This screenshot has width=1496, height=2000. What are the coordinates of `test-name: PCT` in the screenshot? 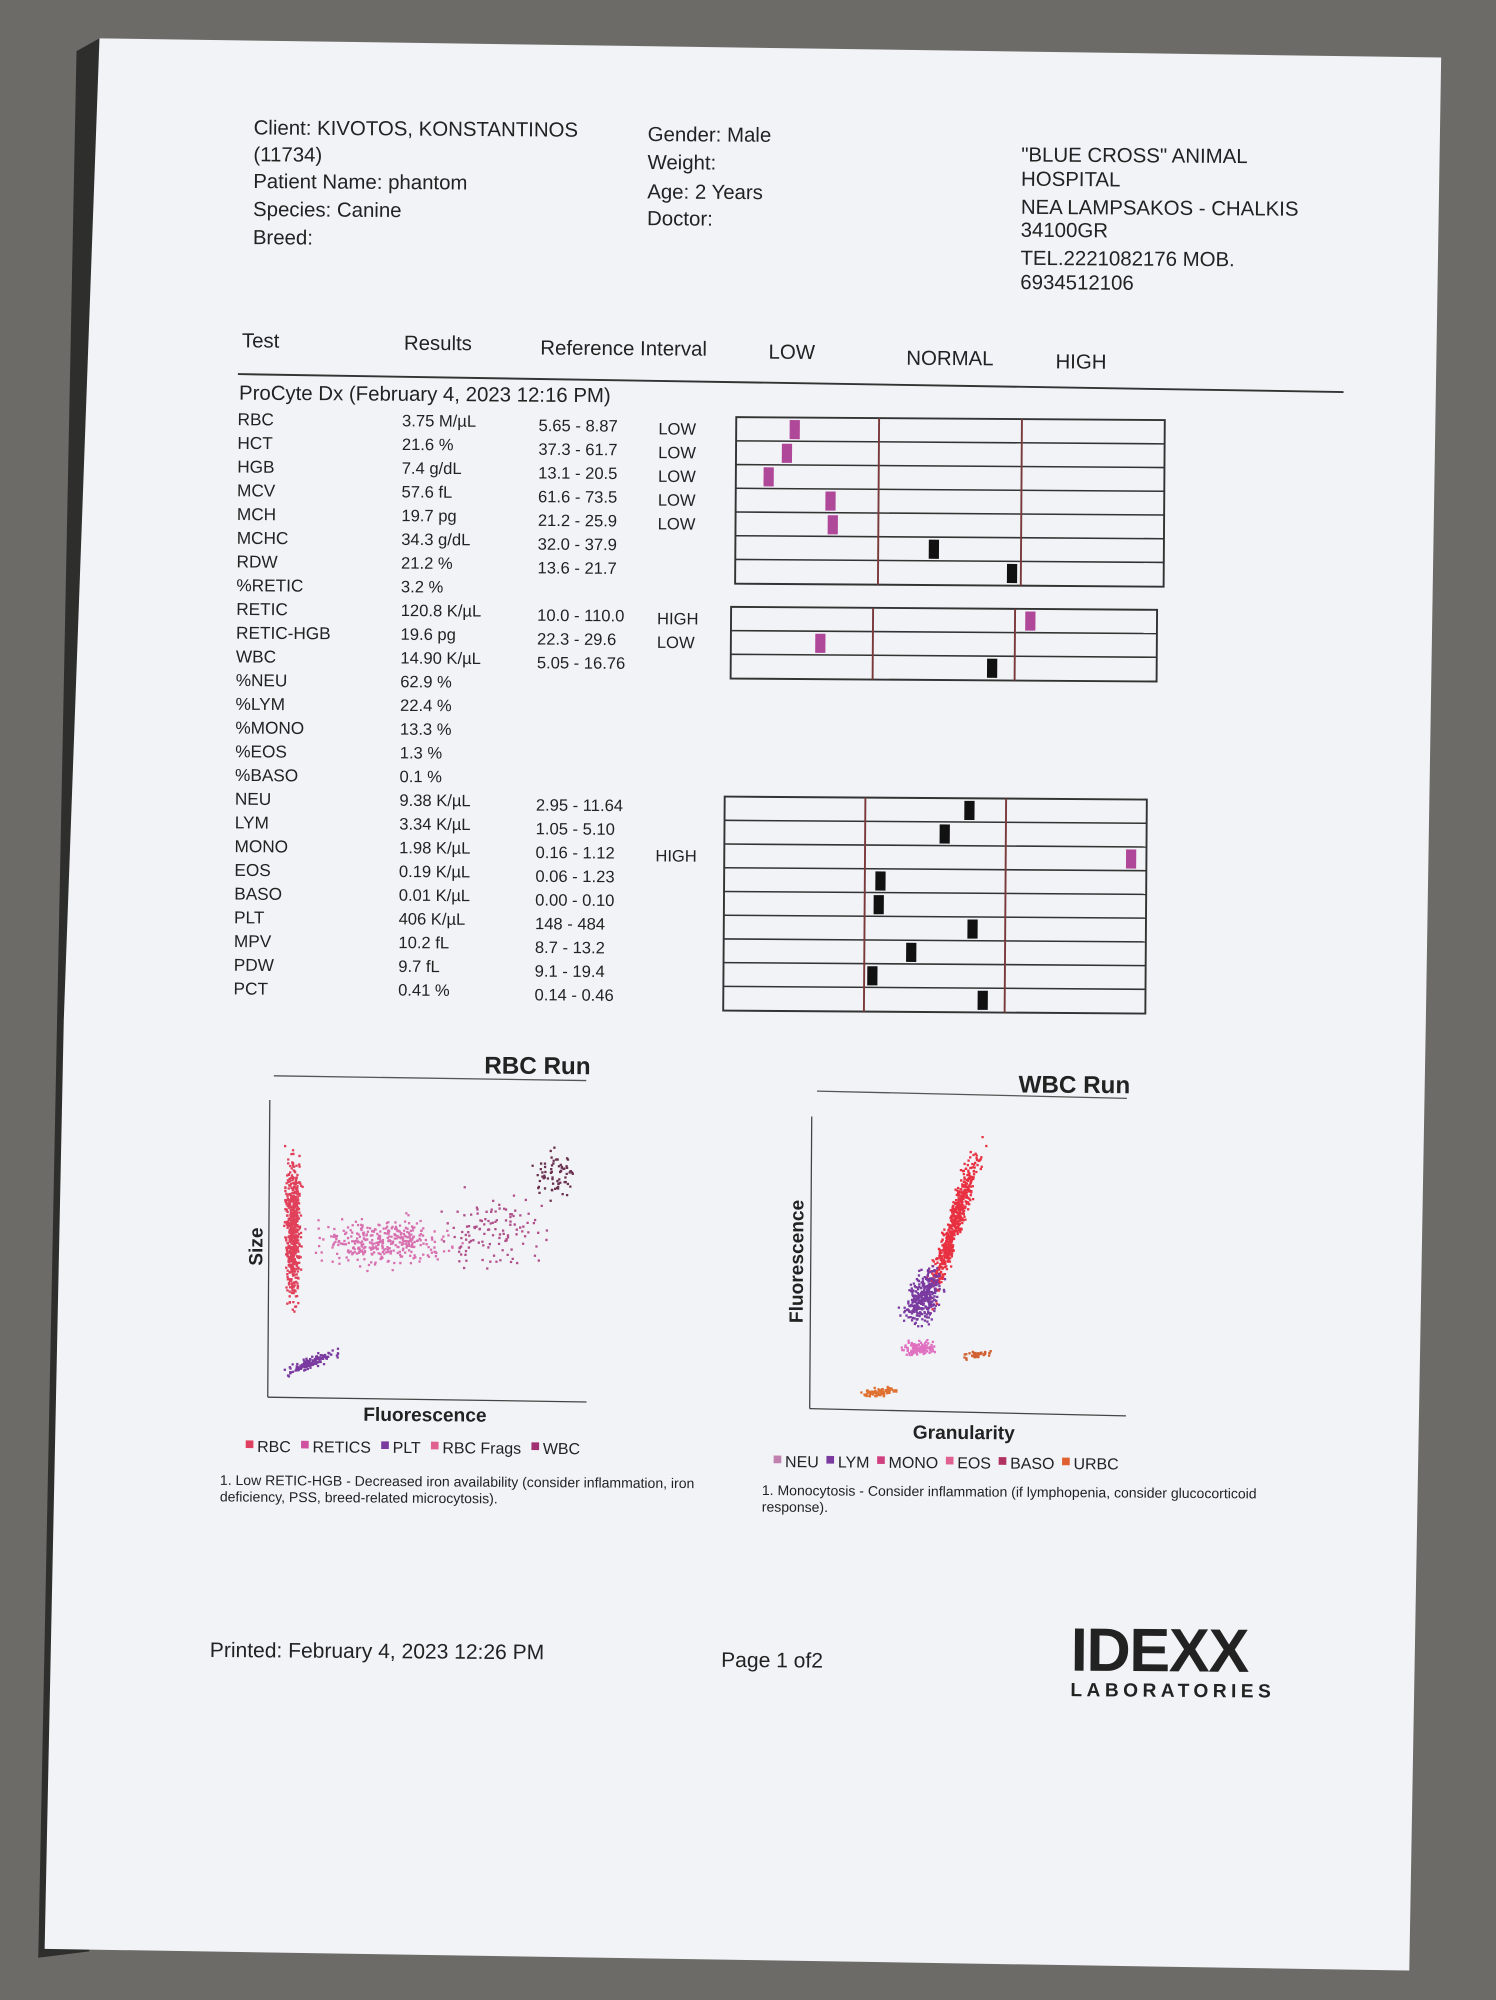 It's located at (251, 988).